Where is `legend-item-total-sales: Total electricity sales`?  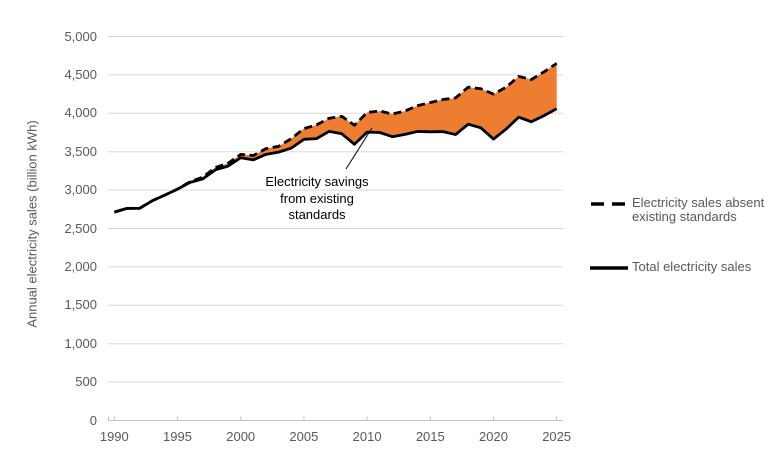 legend-item-total-sales: Total electricity sales is located at coordinates (683, 267).